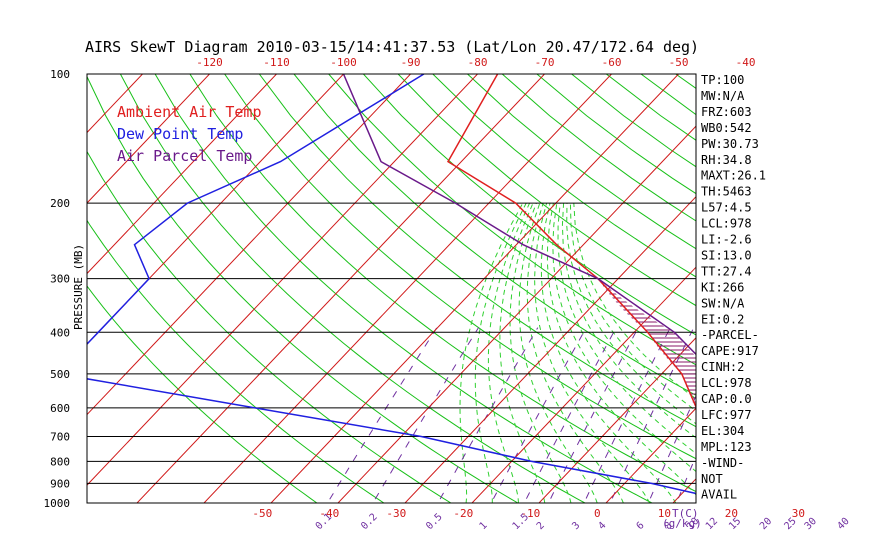  I want to click on pressure-tick-label: 200, so click(60, 203).